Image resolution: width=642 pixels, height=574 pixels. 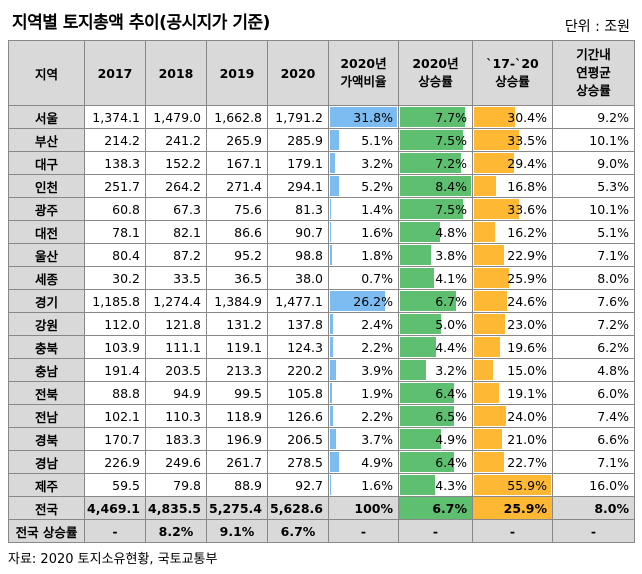 I want to click on g1720-value: 25.9%, so click(x=525, y=508).